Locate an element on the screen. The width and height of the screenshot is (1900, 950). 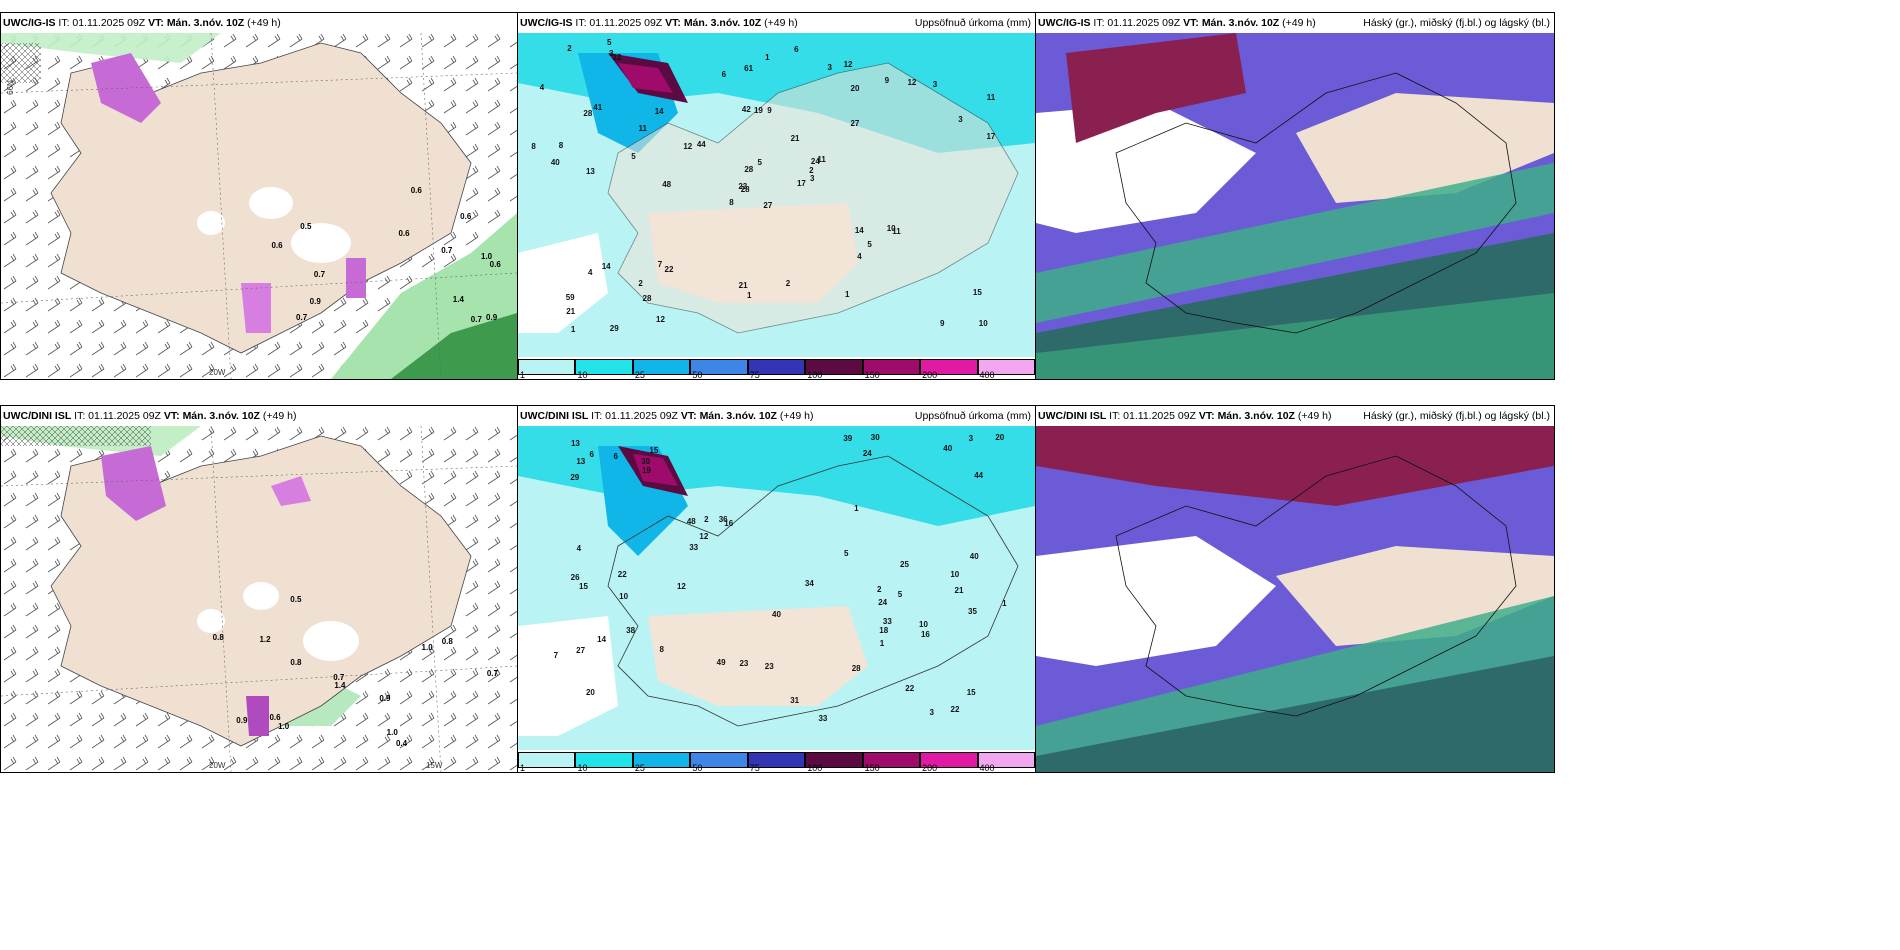
wind-value-label: 0.8 is located at coordinates (218, 637).